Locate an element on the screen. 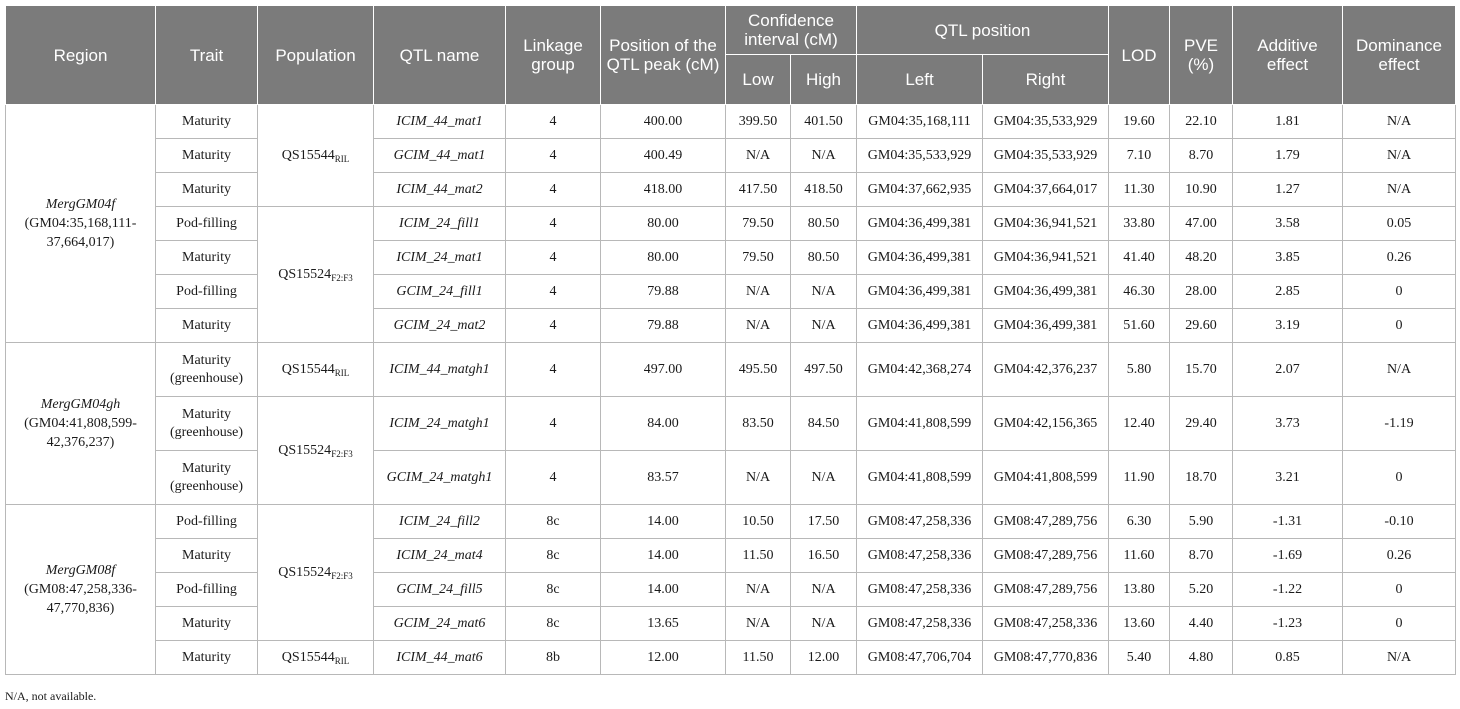 Image resolution: width=1460 pixels, height=709 pixels. trait-cell: Maturity (greenhouse) is located at coordinates (206, 423).